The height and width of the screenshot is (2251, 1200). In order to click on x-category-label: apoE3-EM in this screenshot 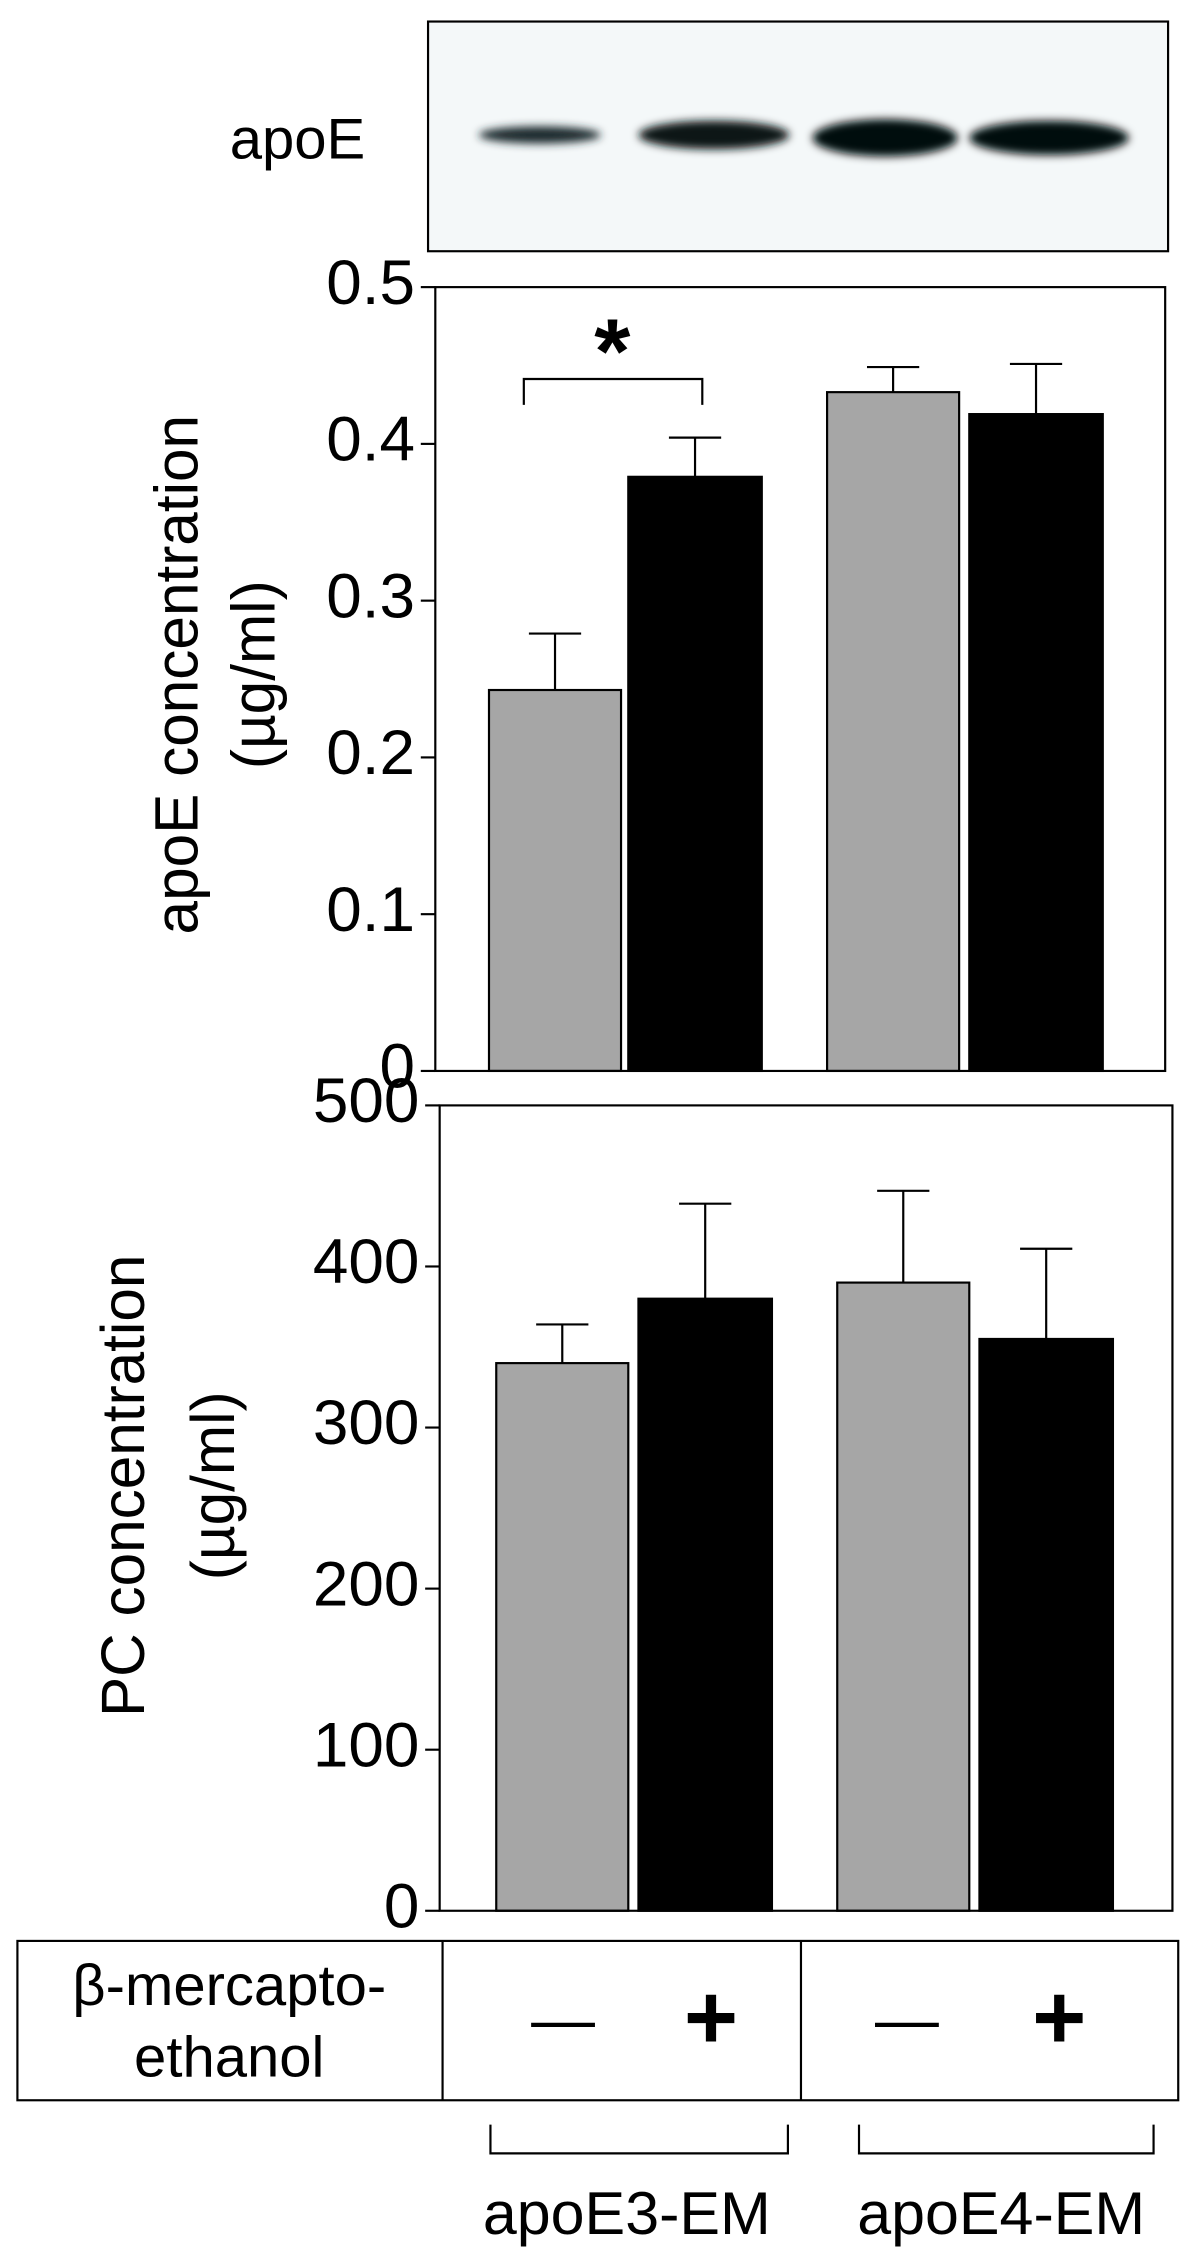, I will do `click(627, 2213)`.